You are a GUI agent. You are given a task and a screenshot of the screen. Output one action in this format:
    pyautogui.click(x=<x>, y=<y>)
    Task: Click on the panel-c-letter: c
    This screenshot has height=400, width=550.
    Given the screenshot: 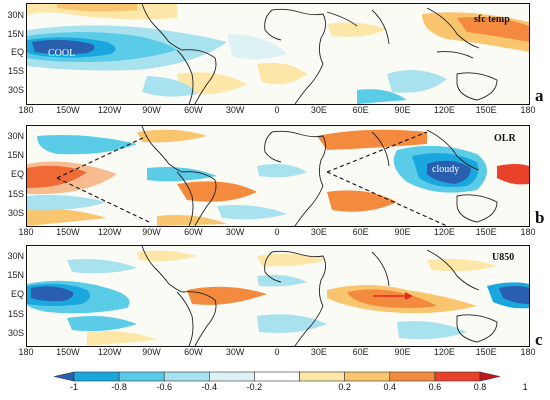 What is the action you would take?
    pyautogui.click(x=539, y=339)
    